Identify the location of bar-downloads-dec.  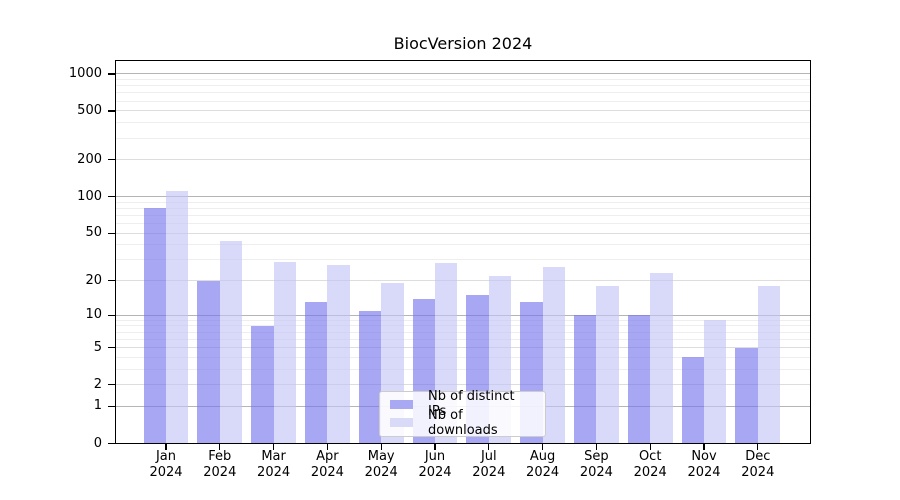
(769, 364).